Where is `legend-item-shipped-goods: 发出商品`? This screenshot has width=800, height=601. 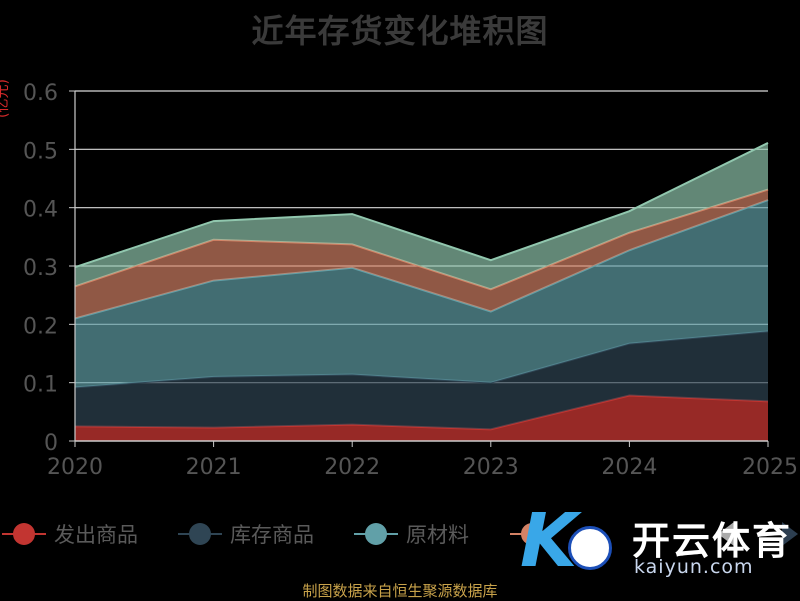
legend-item-shipped-goods: 发出商品 is located at coordinates (70, 534).